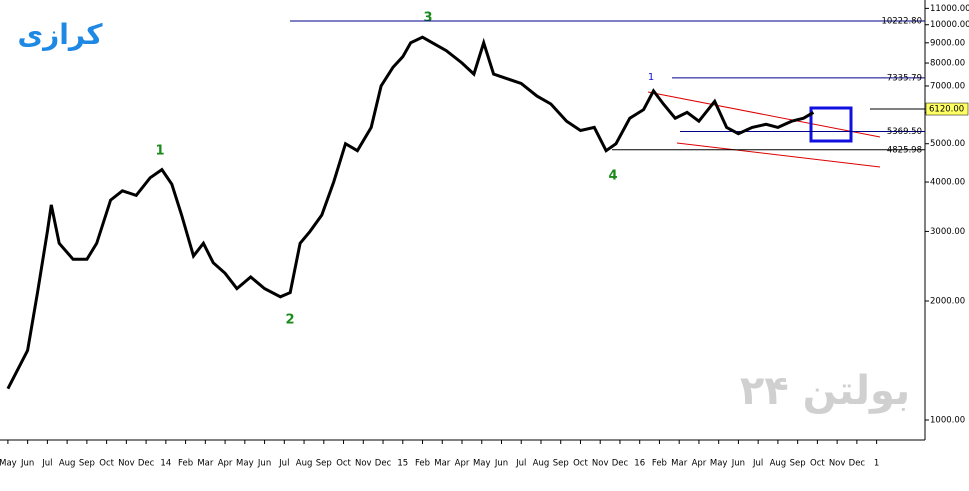  Describe the element at coordinates (947, 43) in the screenshot. I see `y-tick-label: 9000.00` at that location.